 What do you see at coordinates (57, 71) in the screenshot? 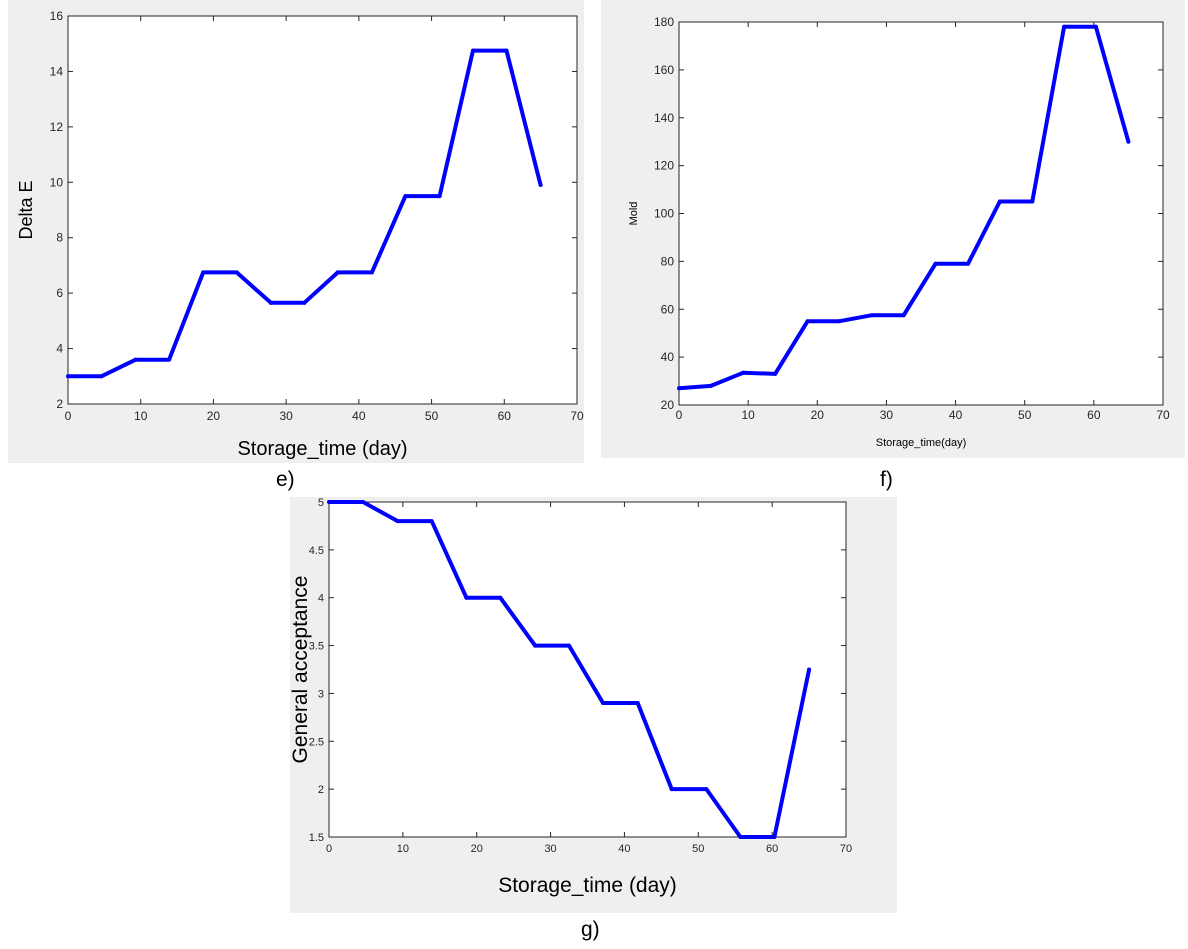
I see `y-tick-label: 14` at bounding box center [57, 71].